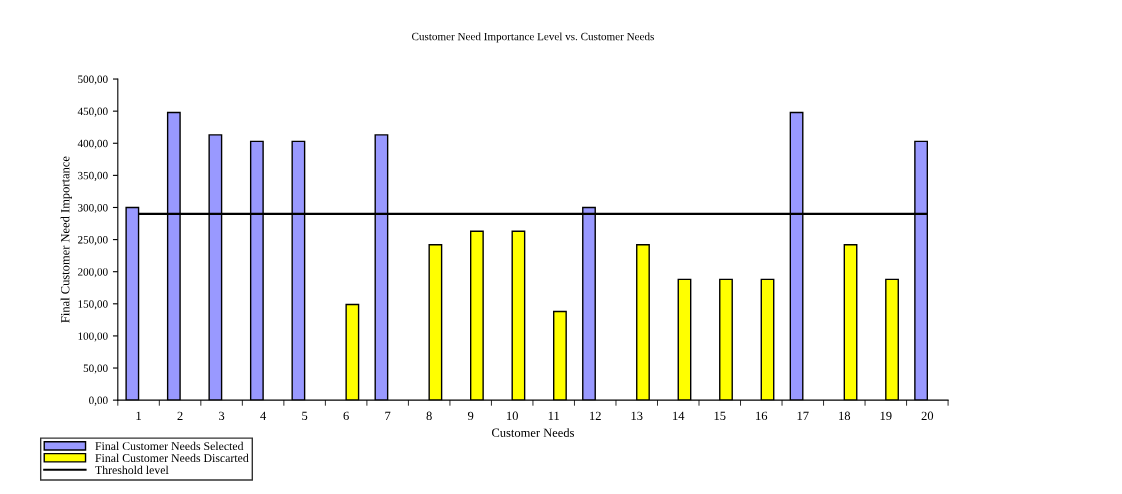 This screenshot has height=494, width=1122. What do you see at coordinates (169, 446) in the screenshot?
I see `legend-label: Final Customer Needs Selected` at bounding box center [169, 446].